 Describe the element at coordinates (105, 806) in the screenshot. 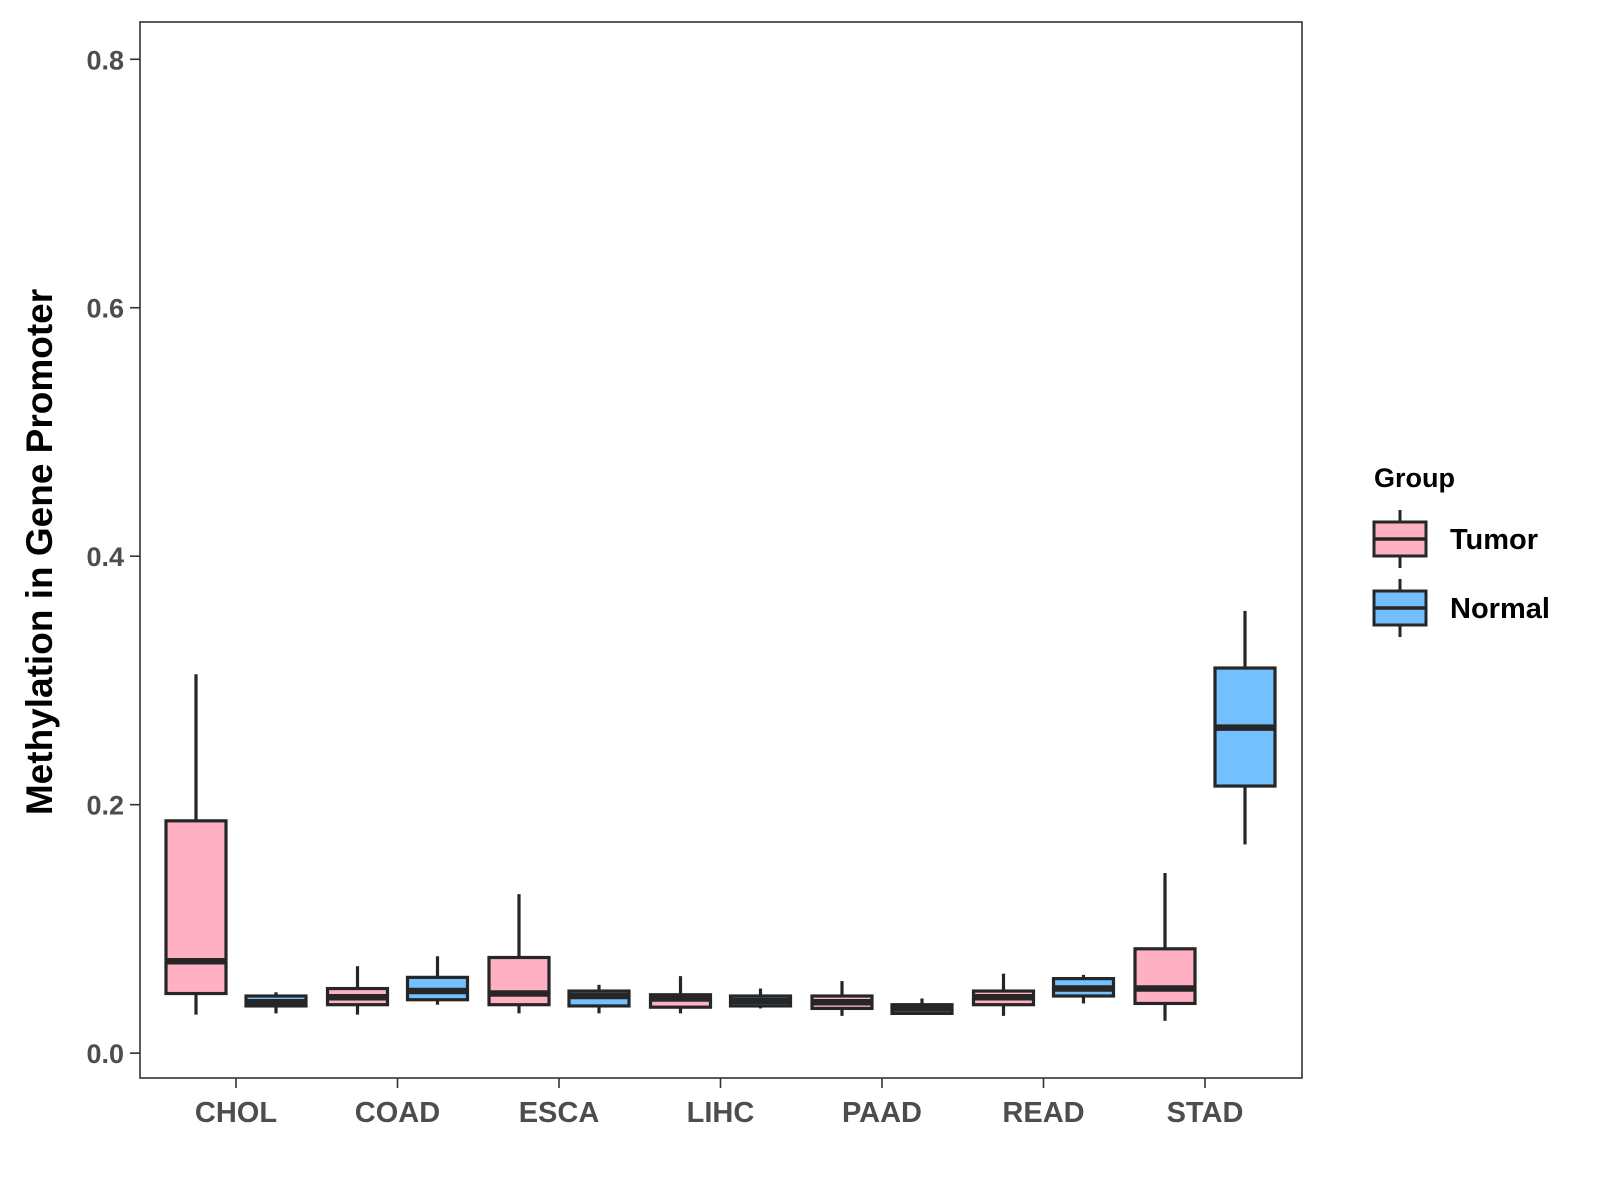

I see `y-tick-label: 0.2` at that location.